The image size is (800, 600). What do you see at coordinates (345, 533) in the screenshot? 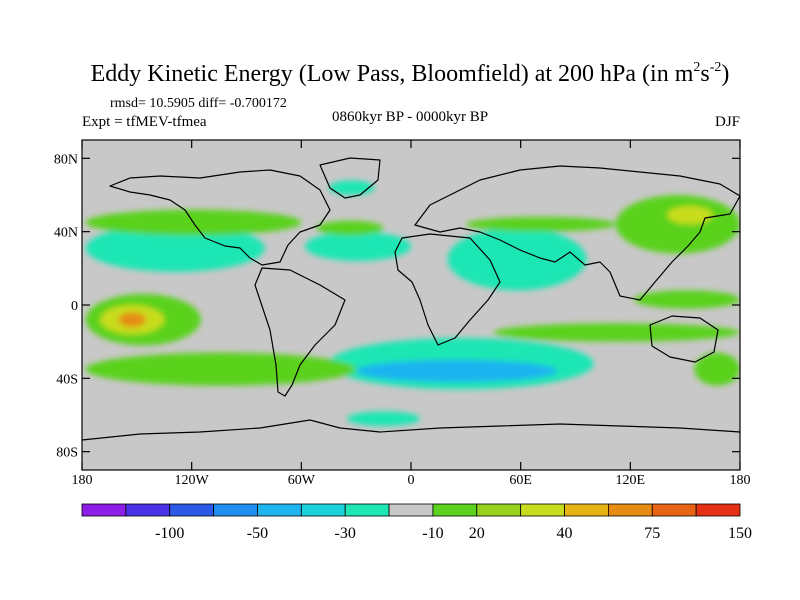
I see `colorbar-label: -30` at bounding box center [345, 533].